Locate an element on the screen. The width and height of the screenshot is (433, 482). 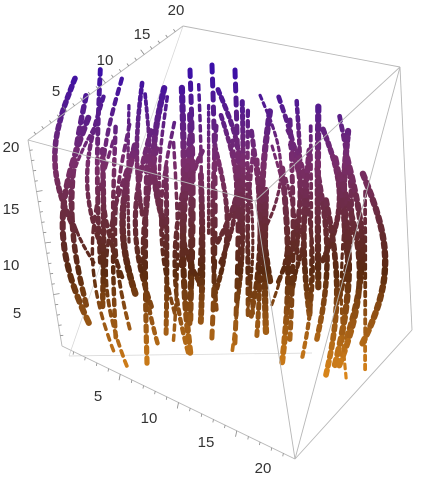
z-tick-label-20: 20 is located at coordinates (11, 147).